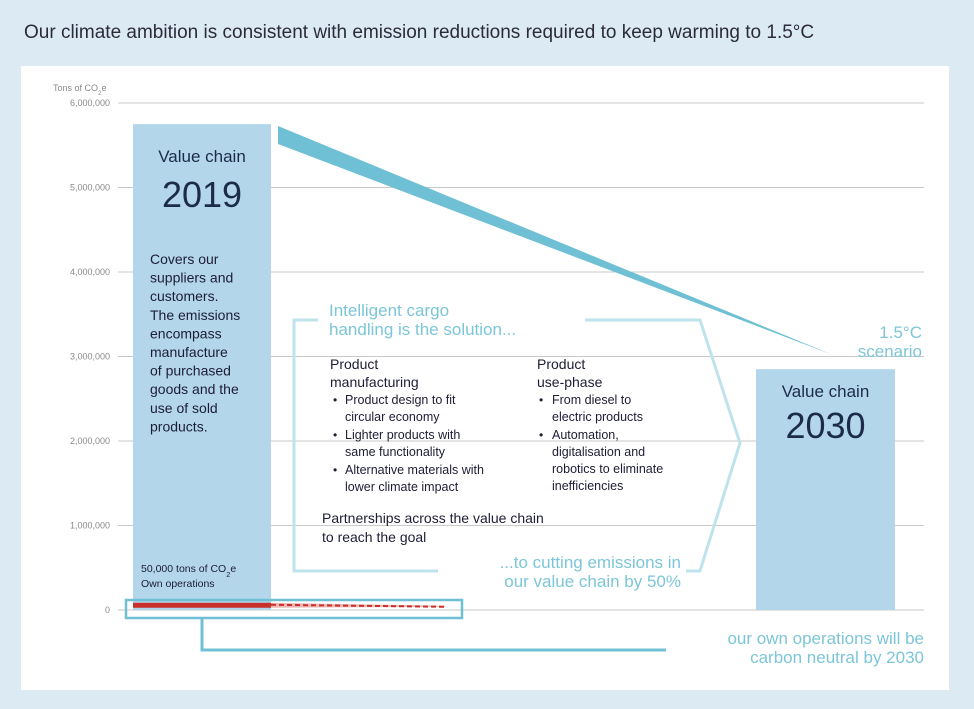 Image resolution: width=974 pixels, height=709 pixels. I want to click on col2-bullet-1-line-3: inefficiencies, so click(587, 486).